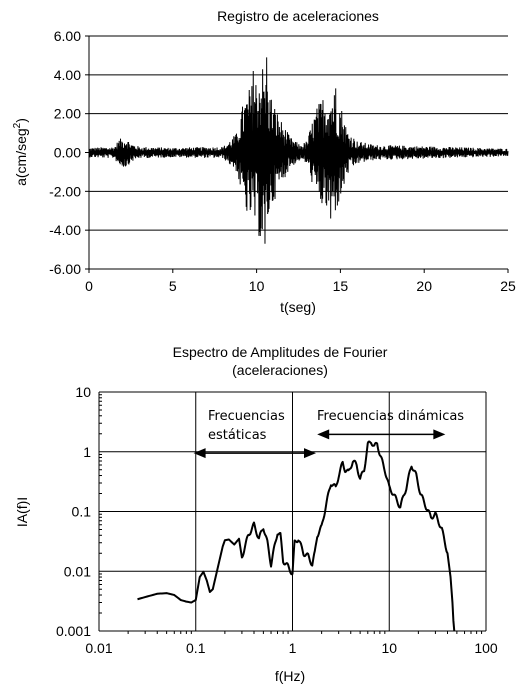  Describe the element at coordinates (439, 434) in the screenshot. I see `dynamic-freq-arrow-head-right` at that location.